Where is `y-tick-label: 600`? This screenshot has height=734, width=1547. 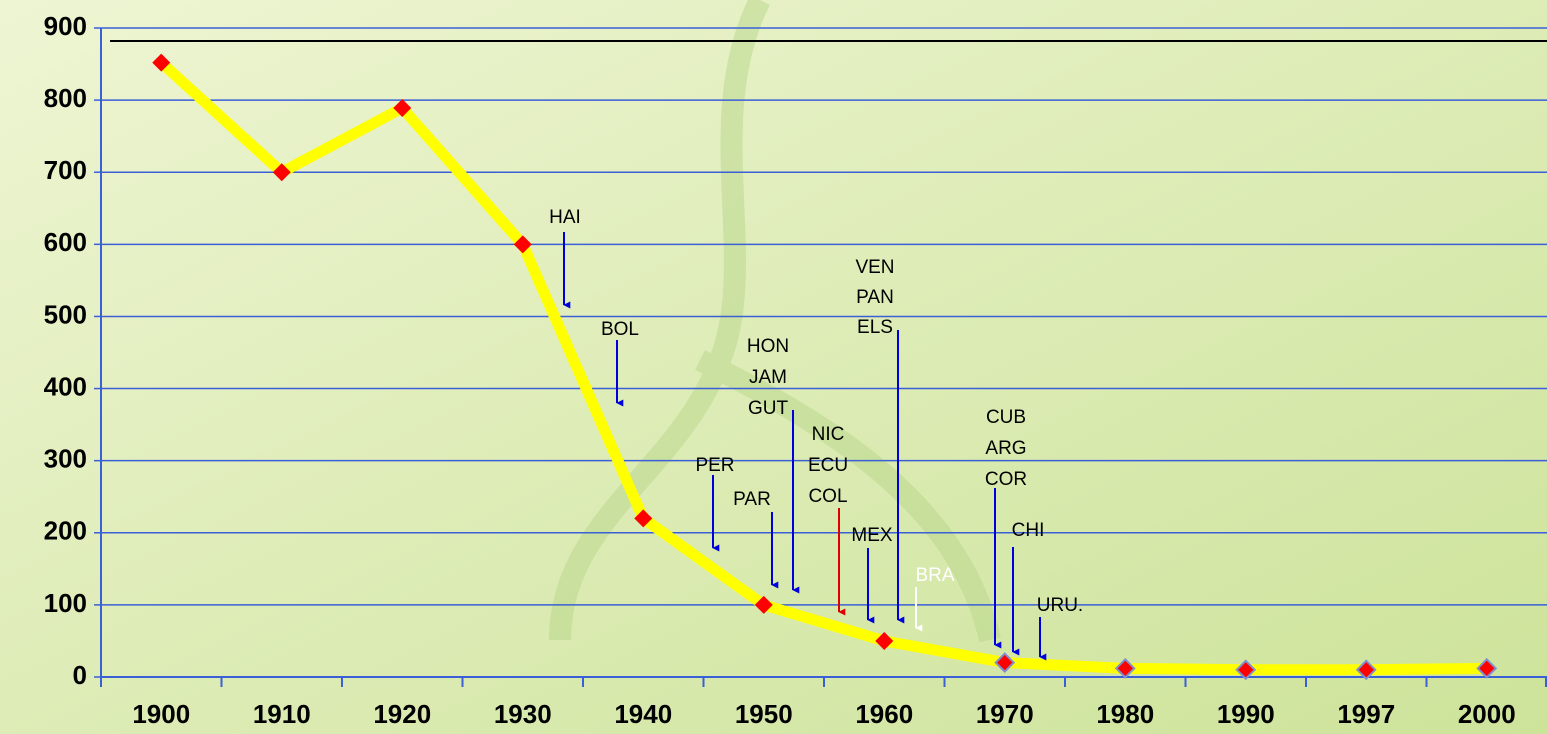
y-tick-label: 600 is located at coordinates (65, 242).